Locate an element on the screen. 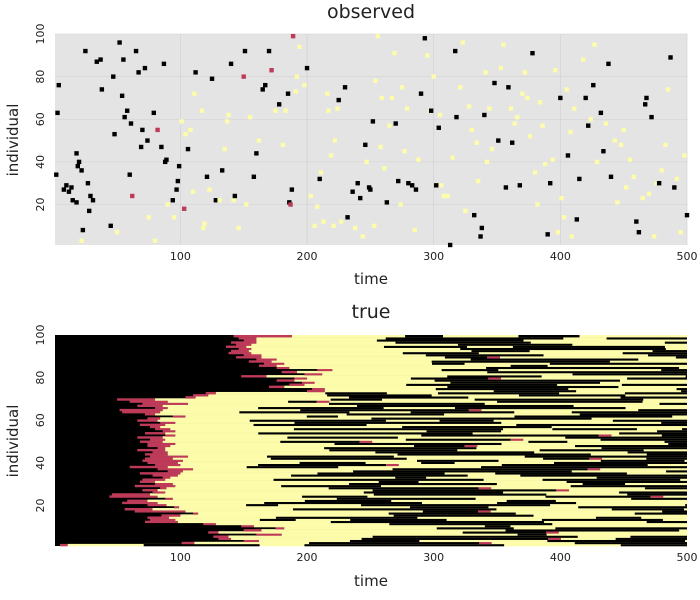  true-title: true is located at coordinates (371, 312).